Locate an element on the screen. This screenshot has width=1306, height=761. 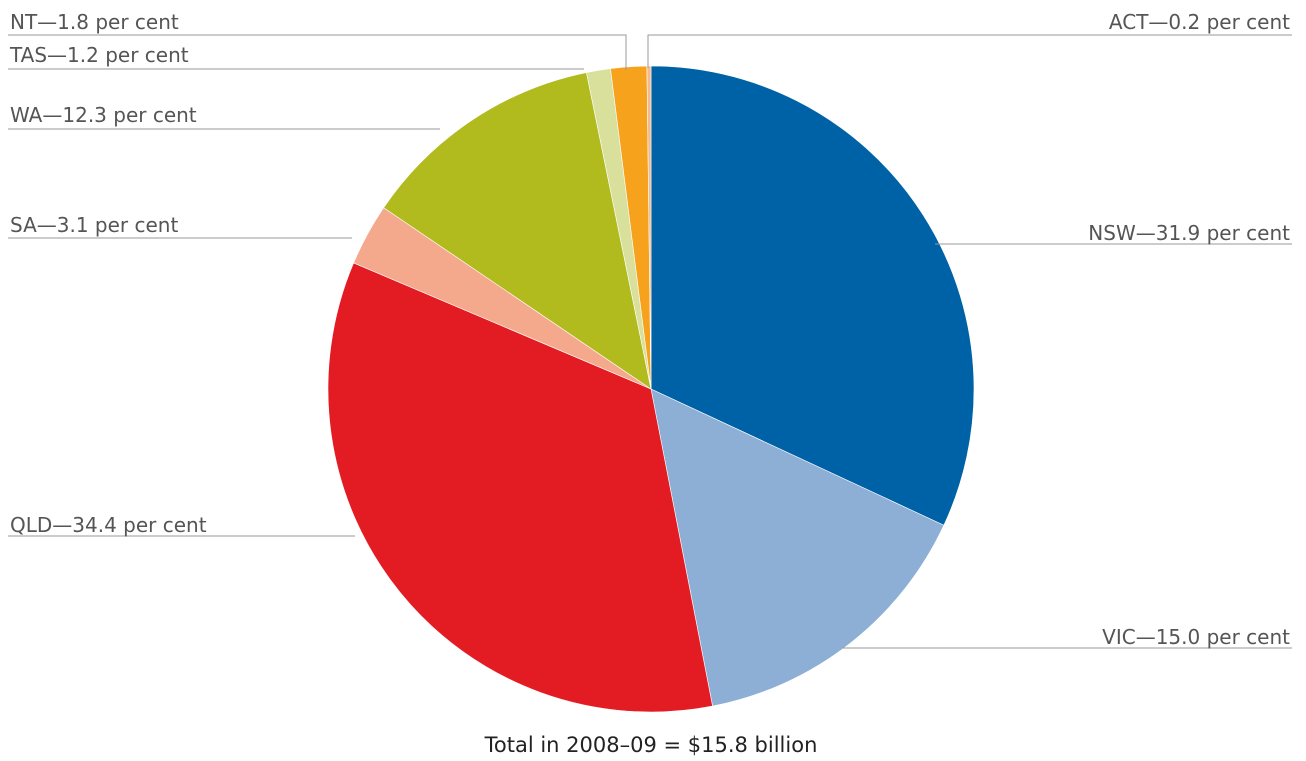
label-act: ACT—0.2 per cent is located at coordinates (1199, 22).